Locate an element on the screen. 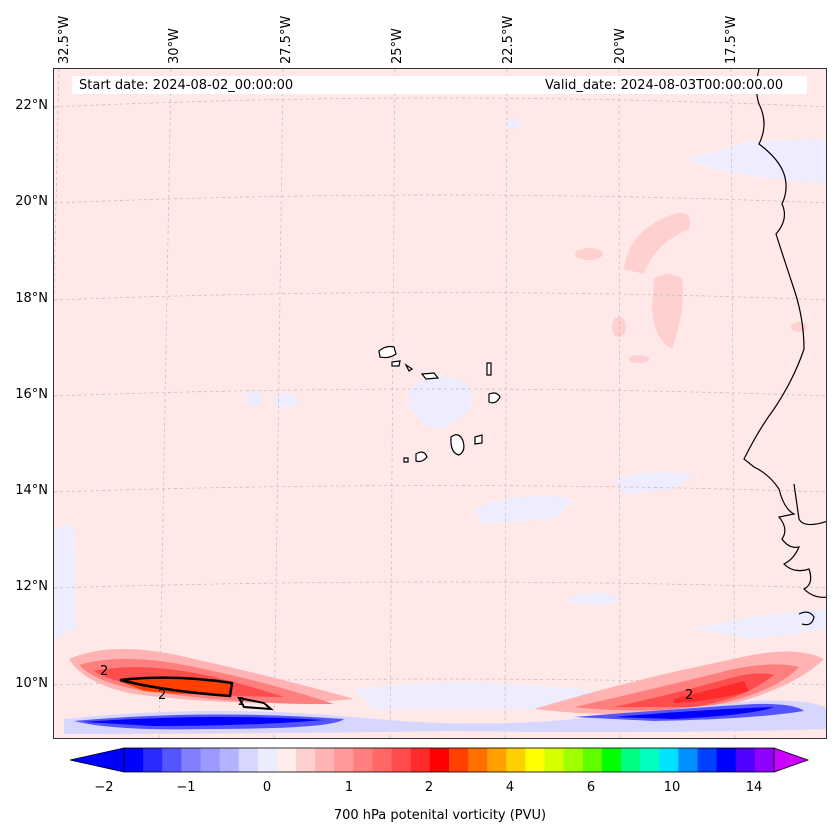 This screenshot has height=836, width=837. lon-label-27-5w: 27.5°W is located at coordinates (286, 39).